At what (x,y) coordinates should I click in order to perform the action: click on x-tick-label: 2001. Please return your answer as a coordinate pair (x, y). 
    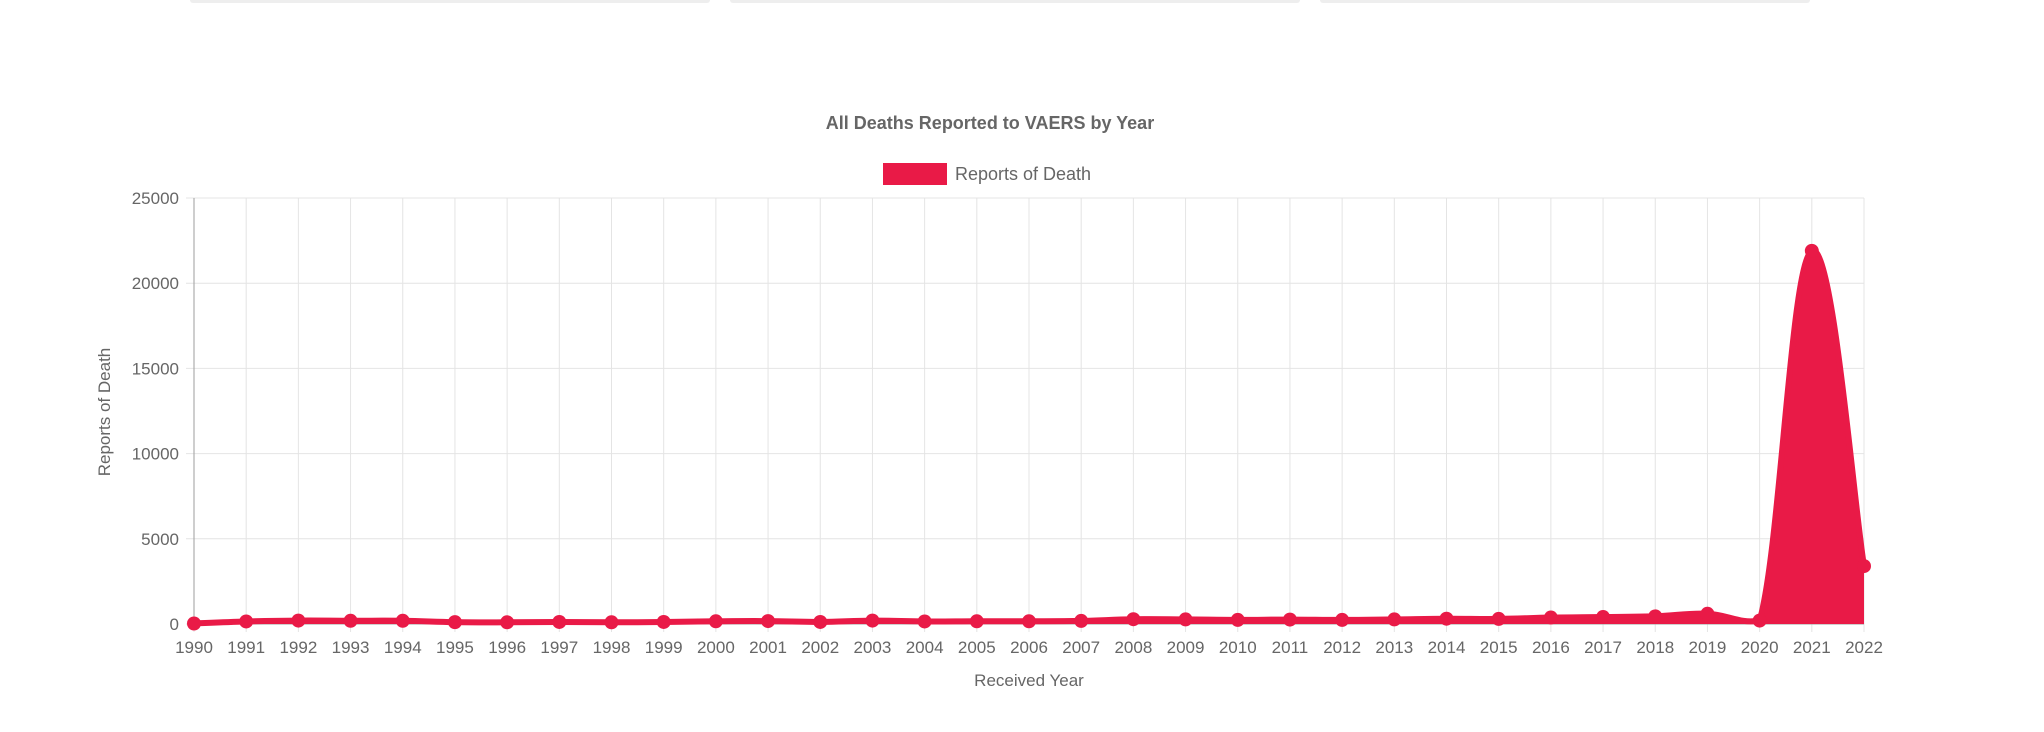
    Looking at the image, I should click on (768, 647).